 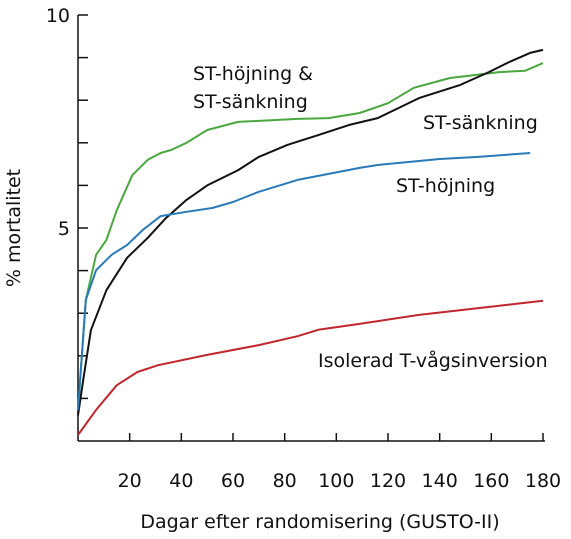 What do you see at coordinates (433, 361) in the screenshot?
I see `series-label: Isolerad T-vågsinversion` at bounding box center [433, 361].